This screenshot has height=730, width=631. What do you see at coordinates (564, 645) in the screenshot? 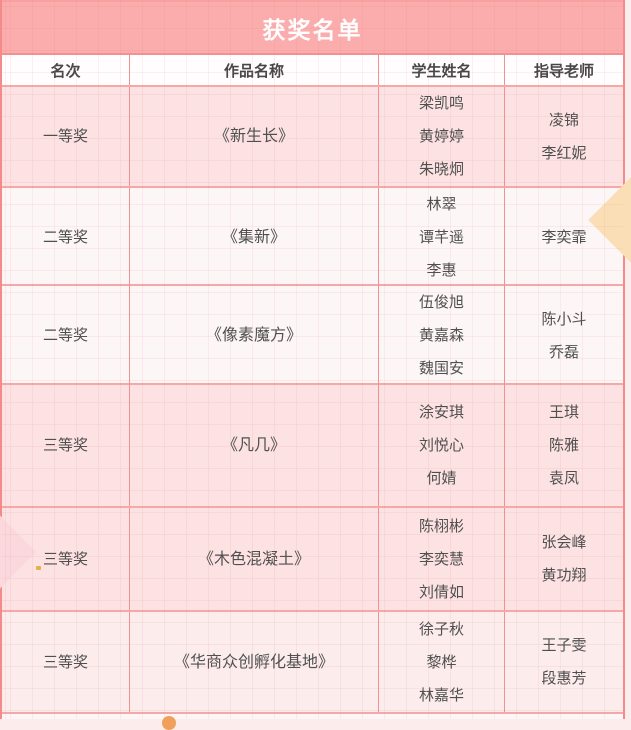
I see `teacher-name: 王子雯` at bounding box center [564, 645].